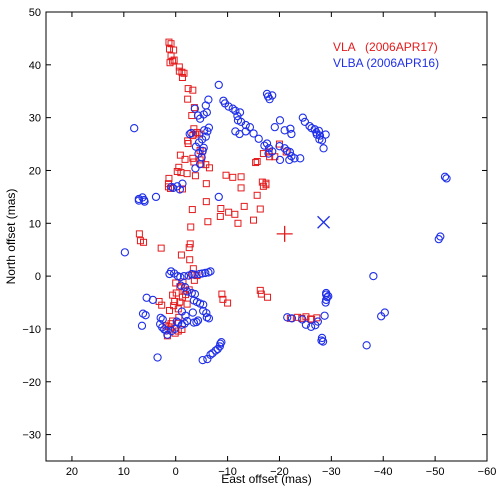 This screenshot has height=488, width=500. I want to click on x-tick-label: 10, so click(124, 472).